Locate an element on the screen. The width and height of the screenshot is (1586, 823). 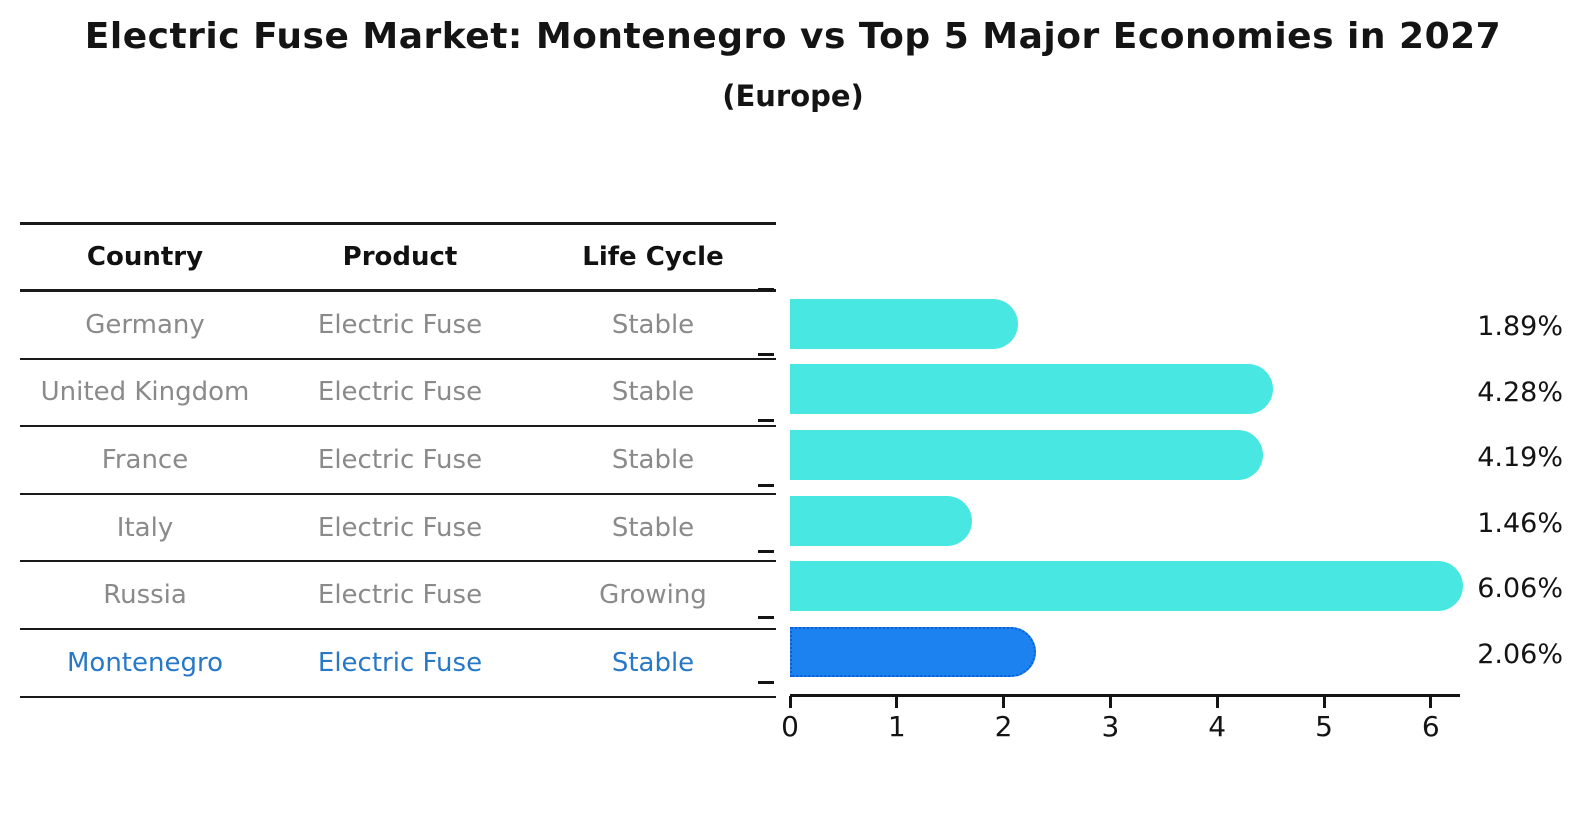
table-row-united-kingdom: United Kingdom Electric Fuse Stable is located at coordinates (398, 394).